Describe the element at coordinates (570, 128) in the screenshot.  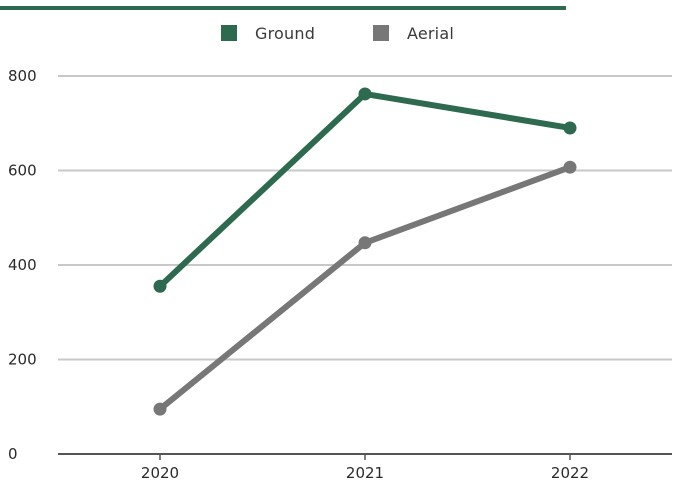
I see `data-point-ground-2022` at that location.